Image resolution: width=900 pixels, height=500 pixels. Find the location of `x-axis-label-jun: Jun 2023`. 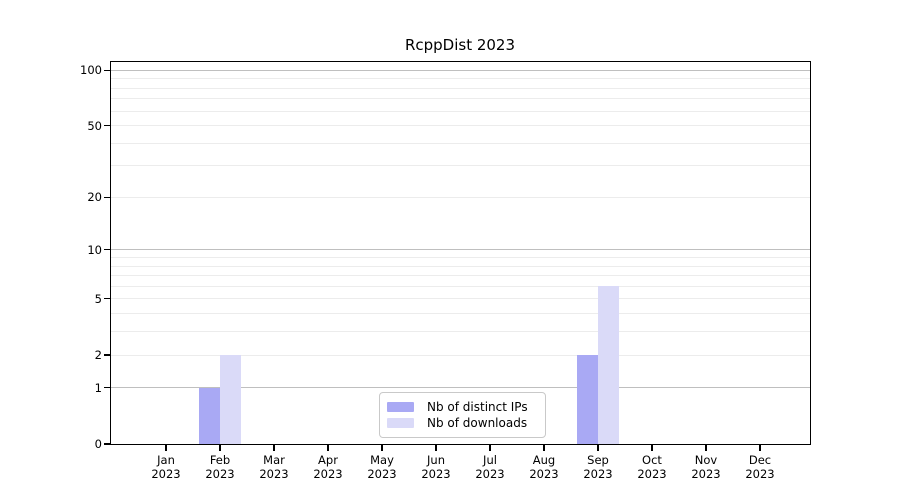

x-axis-label-jun: Jun 2023 is located at coordinates (436, 467).